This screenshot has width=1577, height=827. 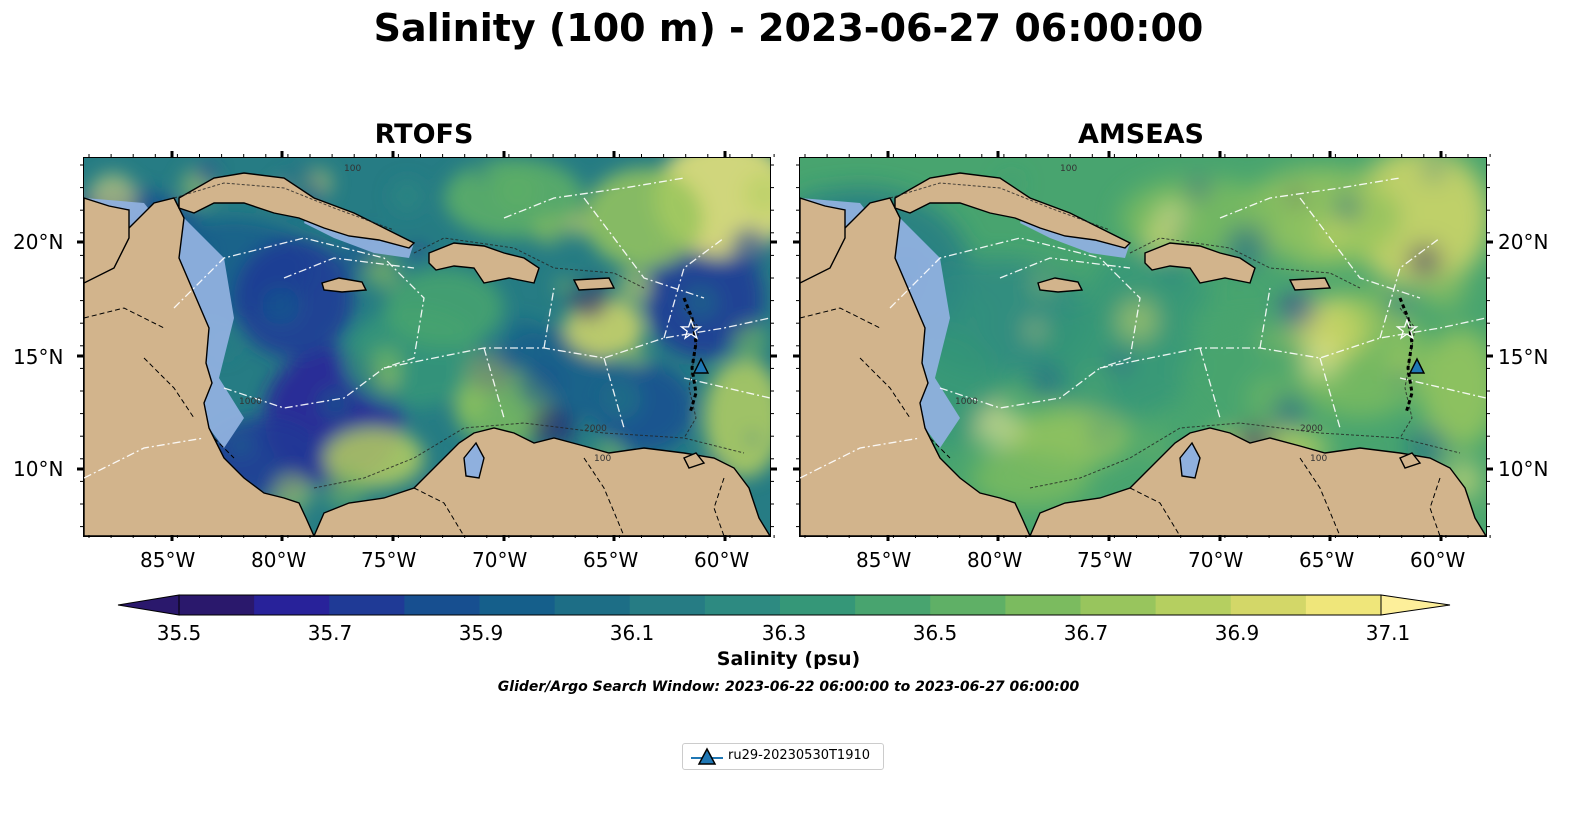 I want to click on colorbar-tick: 36.1, so click(x=632, y=633).